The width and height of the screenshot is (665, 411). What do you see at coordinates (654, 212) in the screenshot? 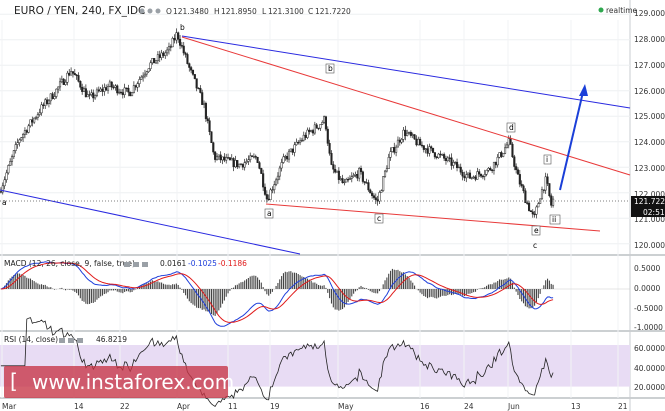
I see `countdown-value: 02:51` at bounding box center [654, 212].